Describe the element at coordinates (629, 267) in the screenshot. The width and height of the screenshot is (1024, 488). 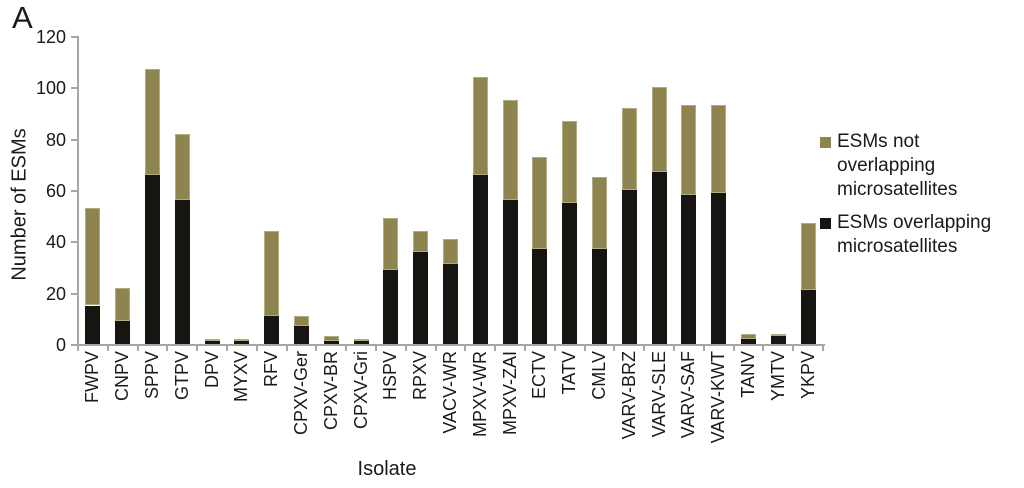
I see `bar-VARV-BRZ-overlapping` at that location.